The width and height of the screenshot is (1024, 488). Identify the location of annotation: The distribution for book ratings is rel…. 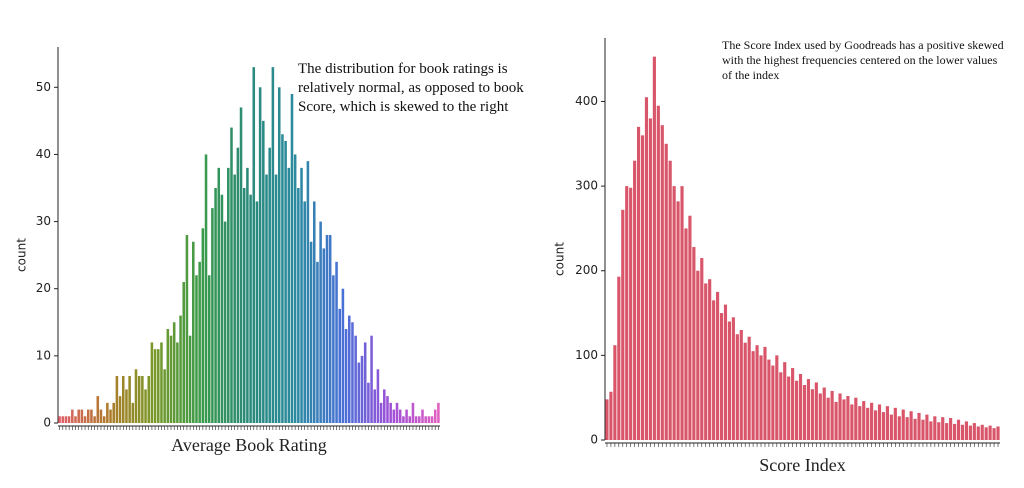
(411, 88).